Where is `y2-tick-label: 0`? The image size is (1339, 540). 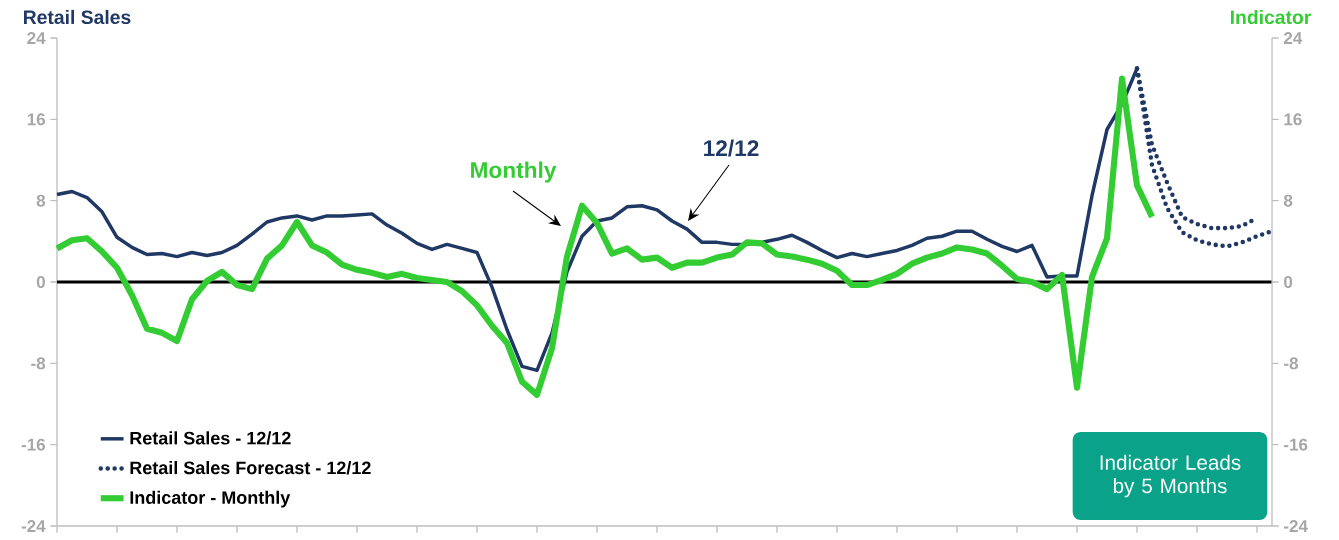
y2-tick-label: 0 is located at coordinates (1288, 282).